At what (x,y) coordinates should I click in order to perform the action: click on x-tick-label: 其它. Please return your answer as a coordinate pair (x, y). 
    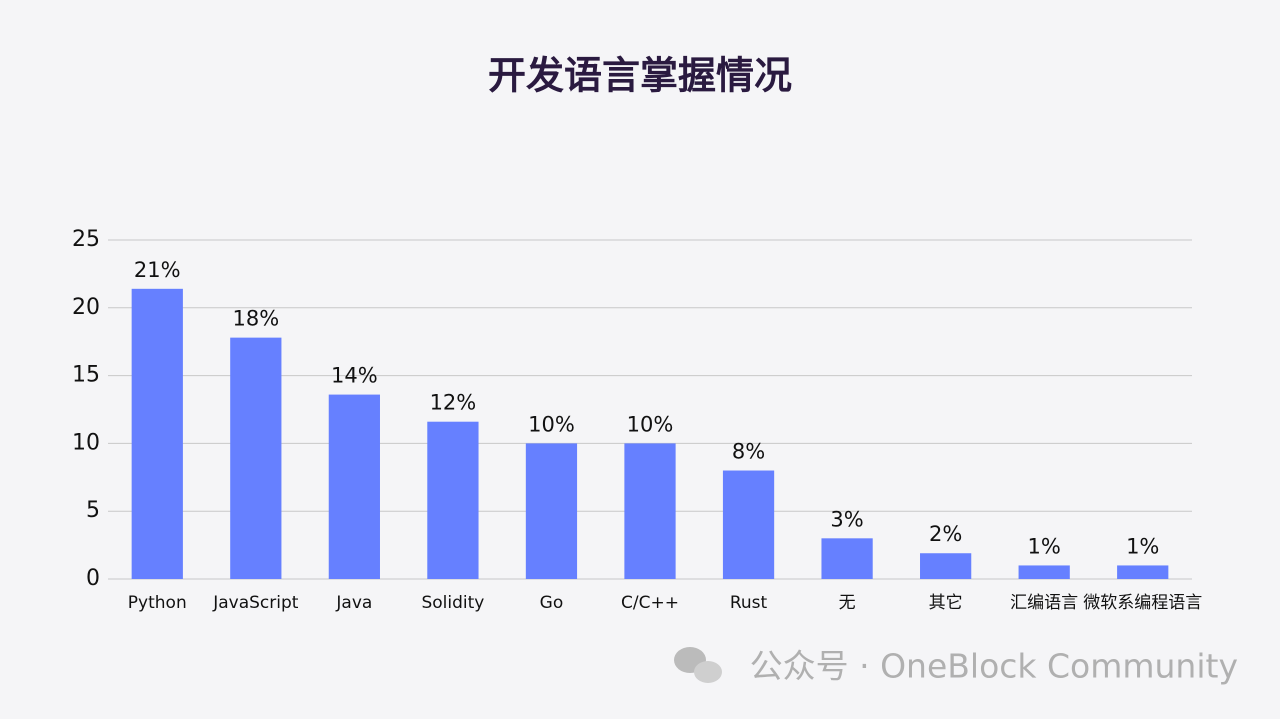
    Looking at the image, I should click on (946, 603).